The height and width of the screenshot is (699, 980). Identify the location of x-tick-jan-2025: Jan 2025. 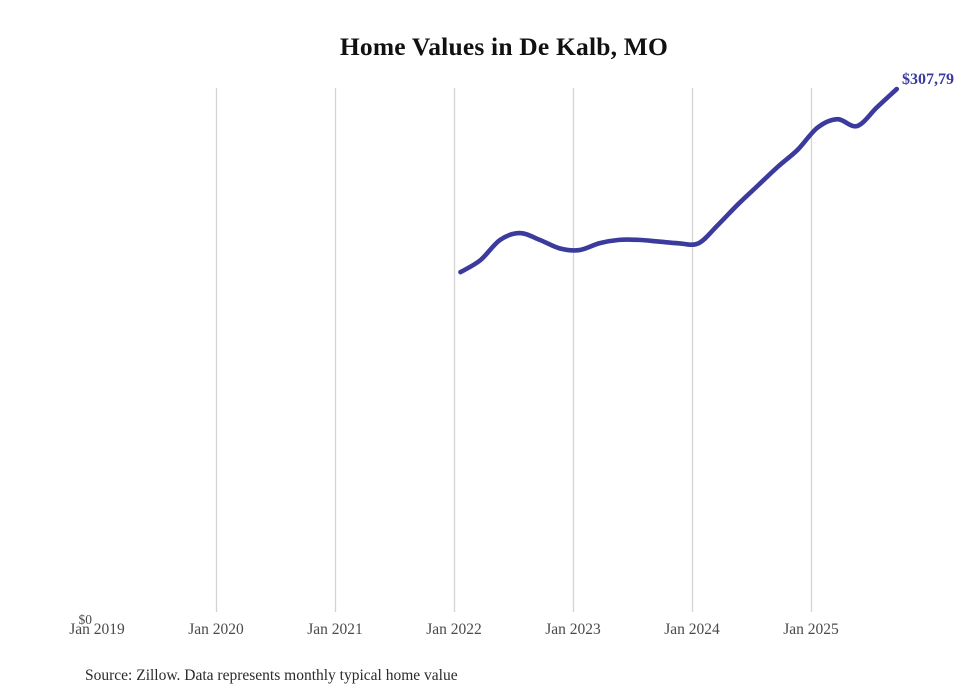
(811, 629).